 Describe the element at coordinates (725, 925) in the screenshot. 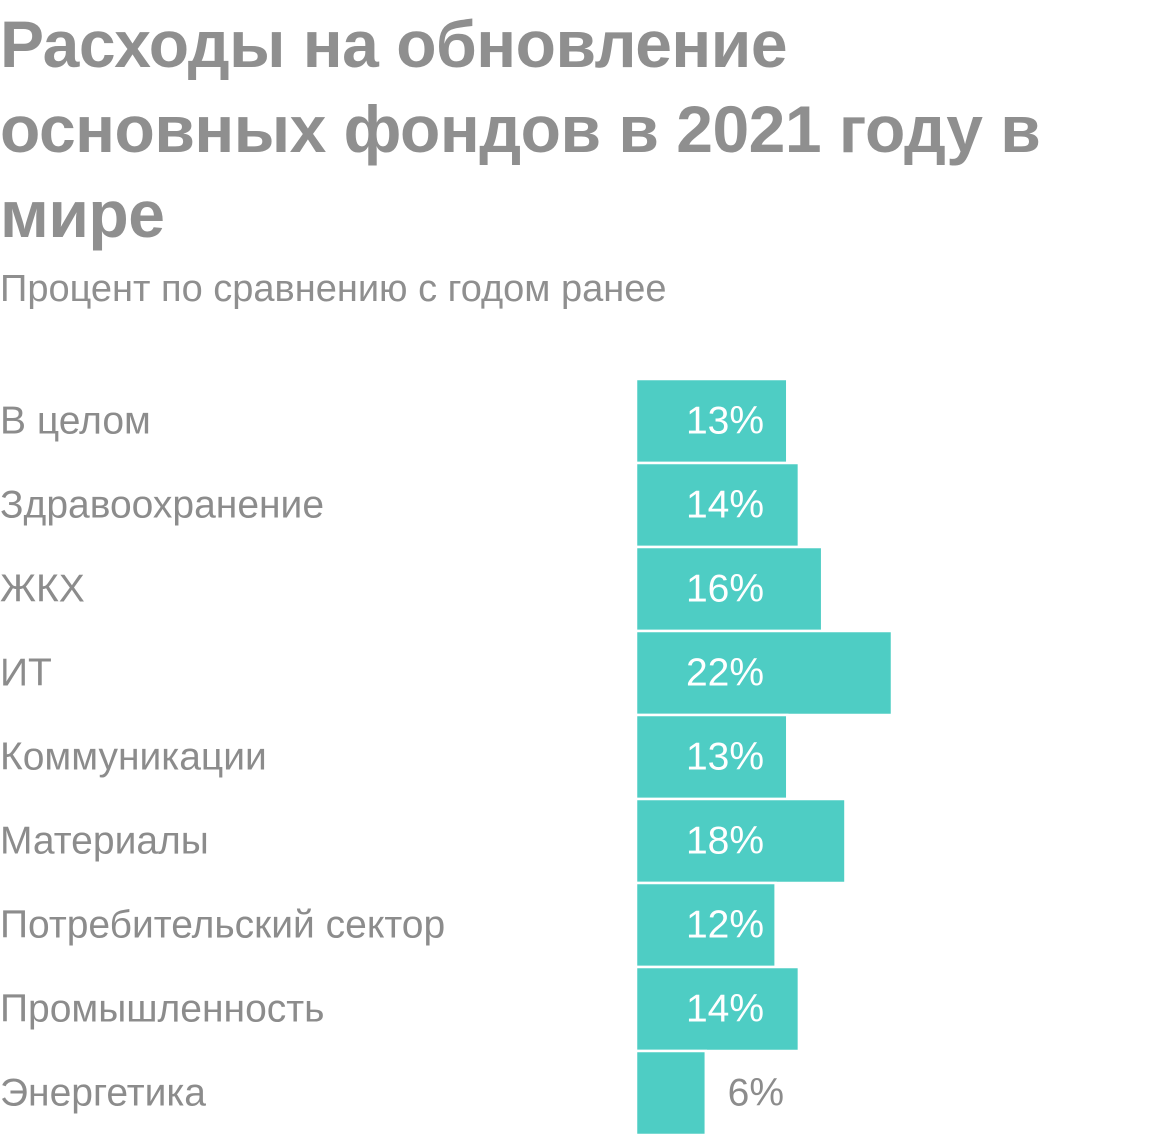

I see `value-label: 12%` at that location.